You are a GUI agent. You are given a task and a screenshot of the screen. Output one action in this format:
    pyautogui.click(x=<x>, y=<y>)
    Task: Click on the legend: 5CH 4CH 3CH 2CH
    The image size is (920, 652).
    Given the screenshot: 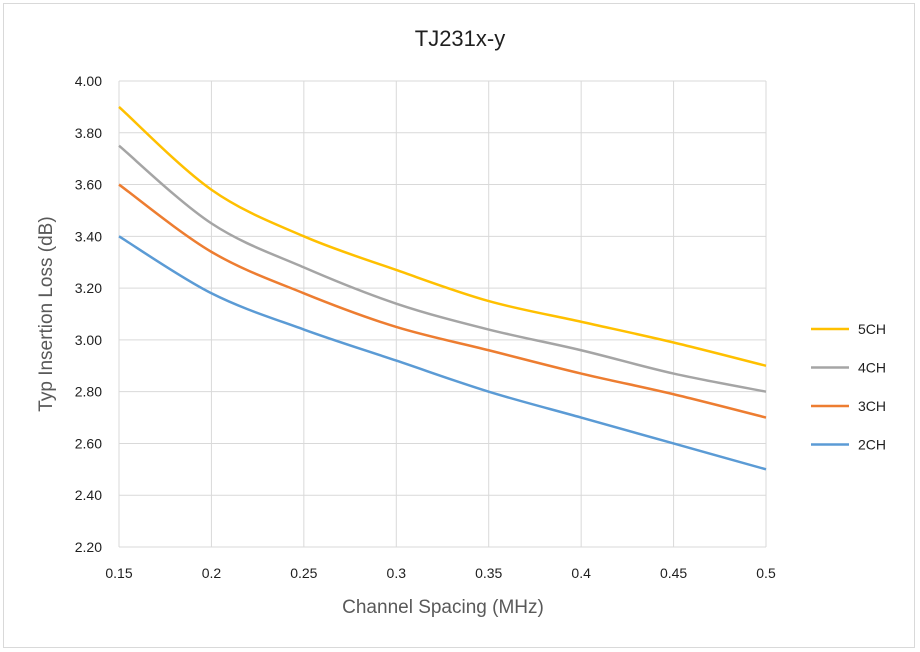 What is the action you would take?
    pyautogui.click(x=848, y=387)
    